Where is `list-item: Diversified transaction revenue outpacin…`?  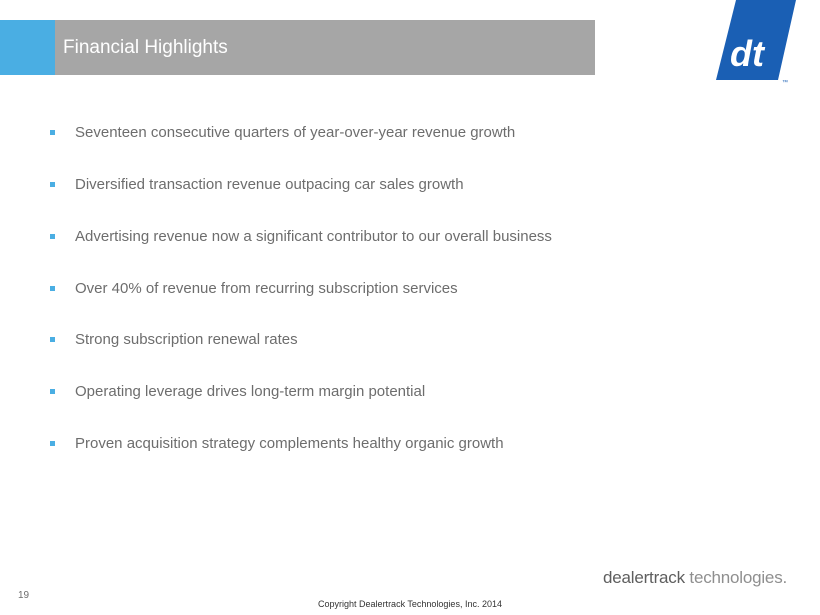 list-item: Diversified transaction revenue outpacin… is located at coordinates (350, 186).